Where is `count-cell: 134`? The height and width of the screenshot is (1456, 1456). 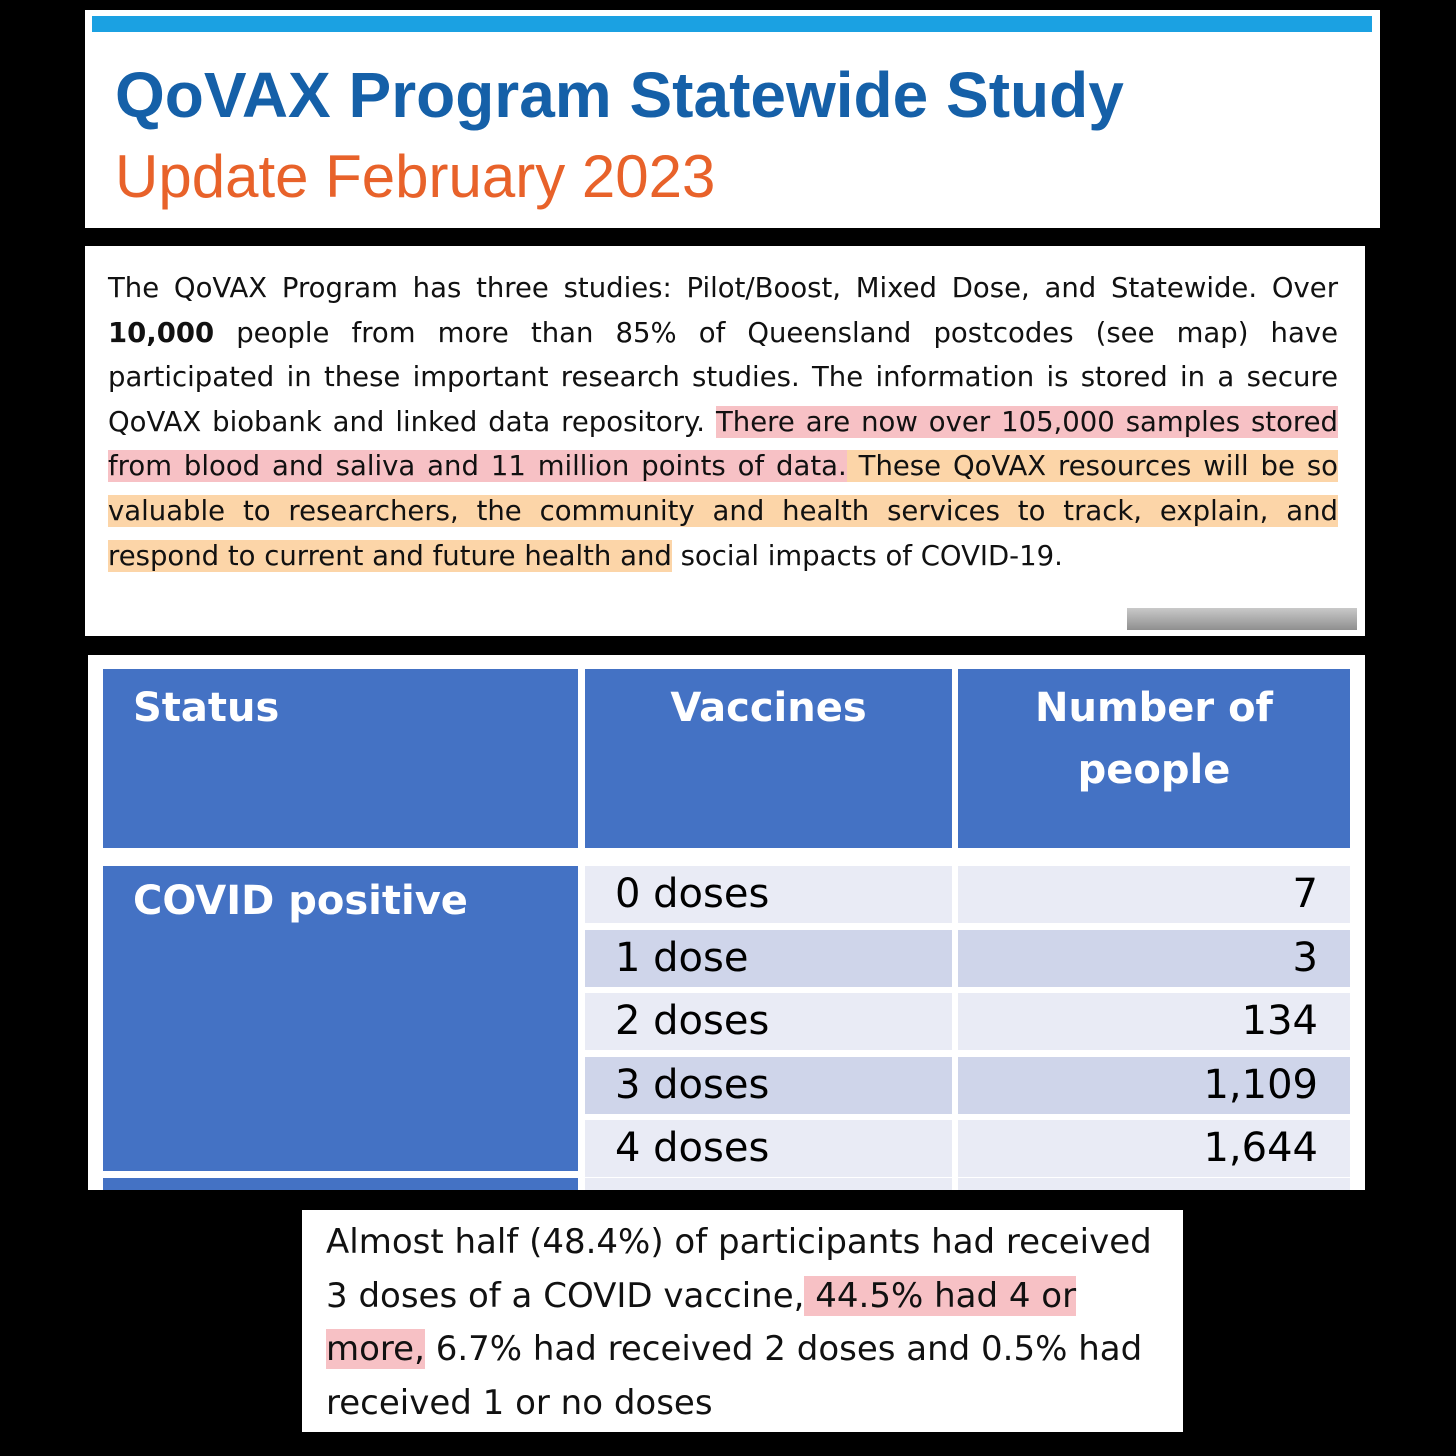
count-cell: 134 is located at coordinates (1154, 1021).